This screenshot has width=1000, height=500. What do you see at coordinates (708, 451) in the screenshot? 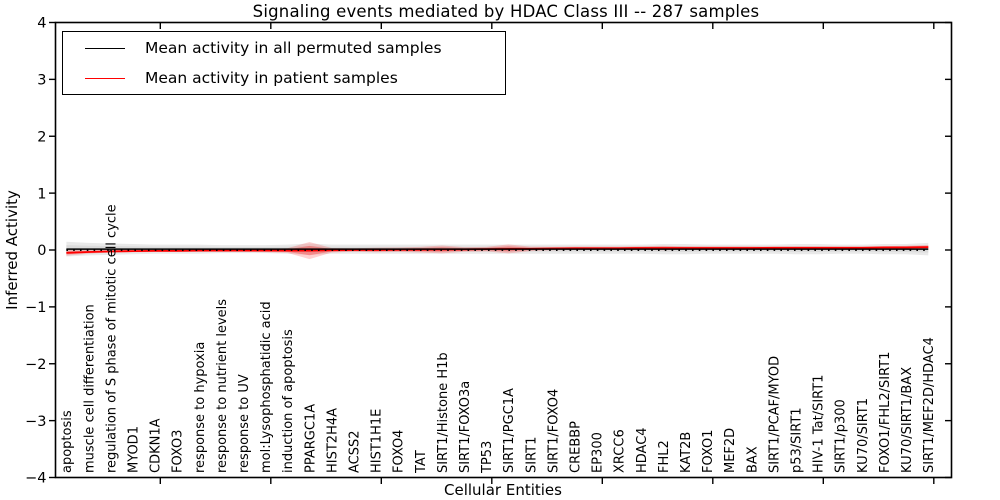
I see `x-category-label: FOXO1` at bounding box center [708, 451].